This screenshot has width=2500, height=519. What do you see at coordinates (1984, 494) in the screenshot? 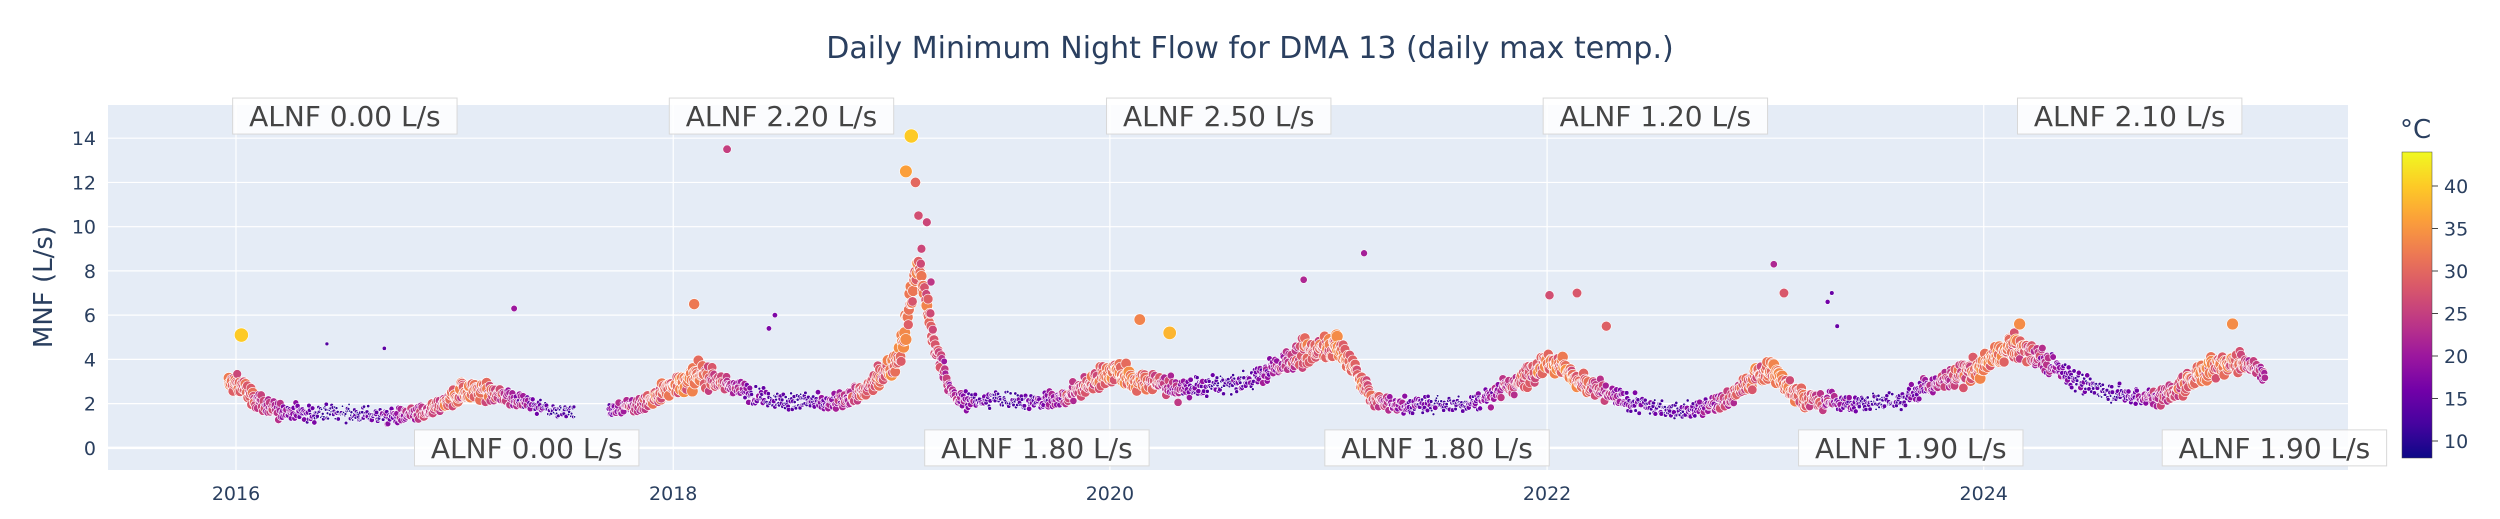
I see `x-tick-label: 2024` at bounding box center [1984, 494].